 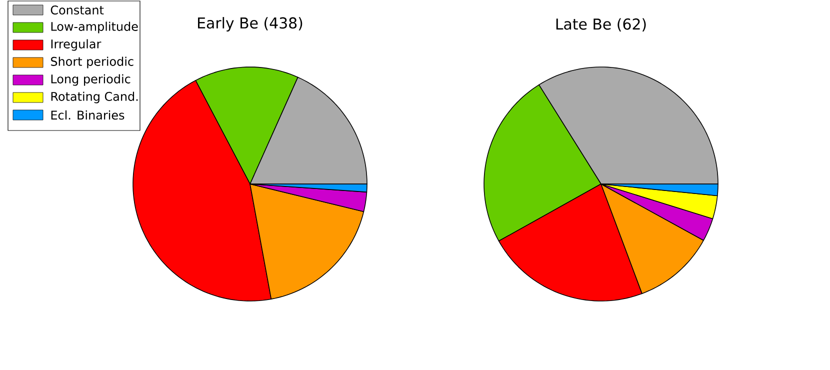 What do you see at coordinates (601, 25) in the screenshot?
I see `chart-title: Late Be (62)` at bounding box center [601, 25].